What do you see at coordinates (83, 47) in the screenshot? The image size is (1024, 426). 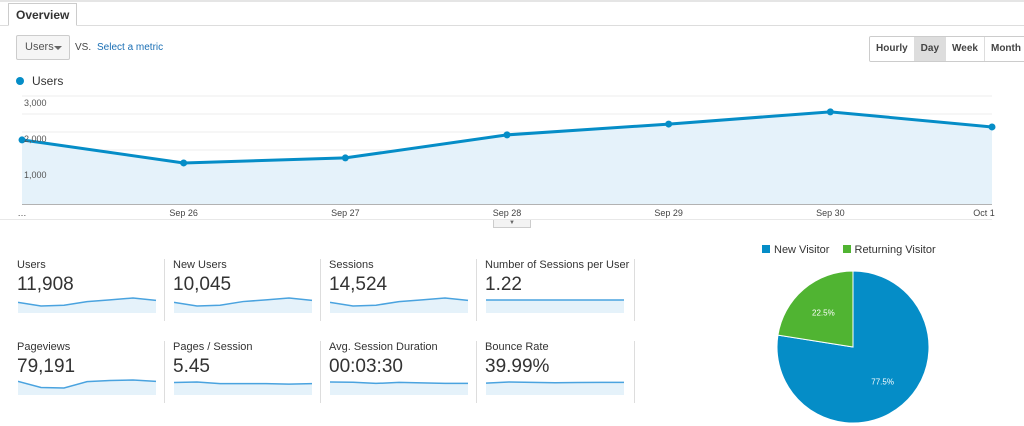 I see `vs-label: VS.` at bounding box center [83, 47].